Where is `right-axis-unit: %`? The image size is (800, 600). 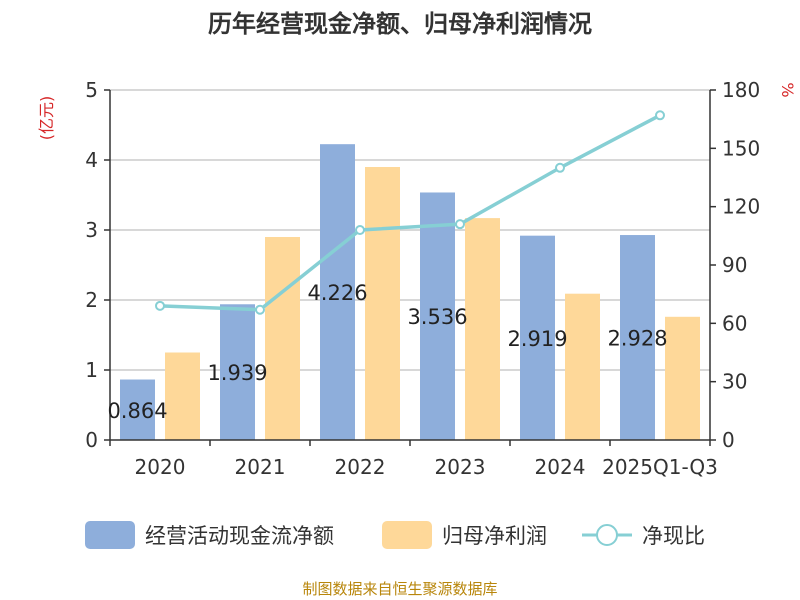
right-axis-unit: % is located at coordinates (787, 89).